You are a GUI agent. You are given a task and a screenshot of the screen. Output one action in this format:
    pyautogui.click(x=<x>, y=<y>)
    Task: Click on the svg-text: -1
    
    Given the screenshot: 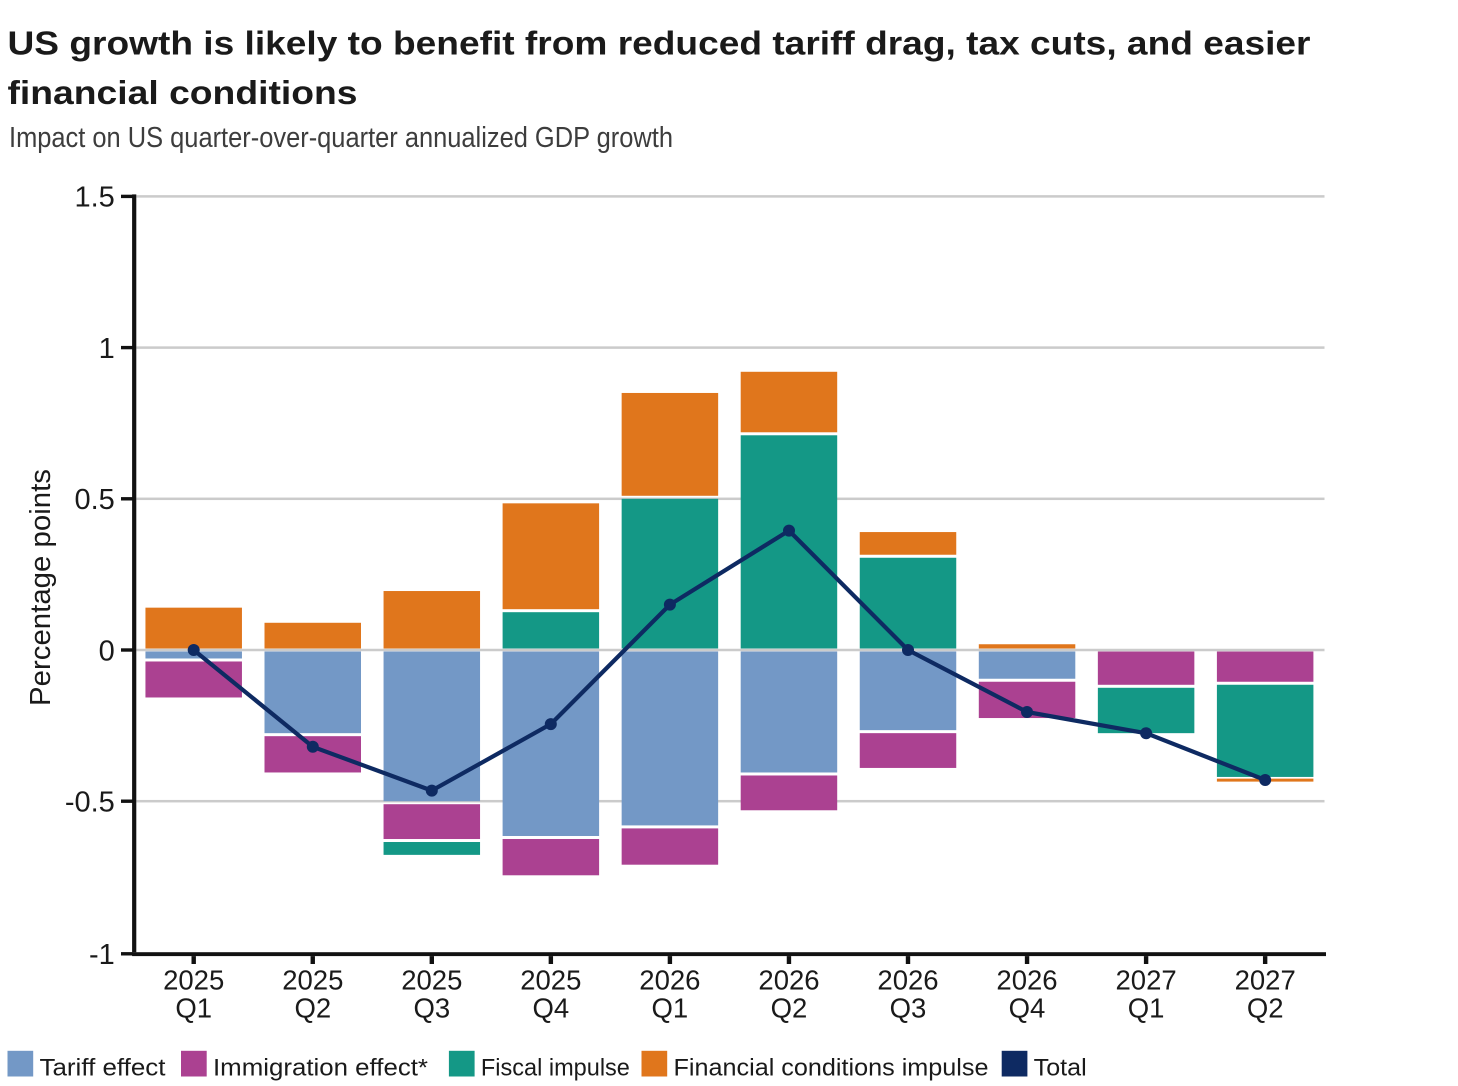 What is the action you would take?
    pyautogui.click(x=102, y=955)
    